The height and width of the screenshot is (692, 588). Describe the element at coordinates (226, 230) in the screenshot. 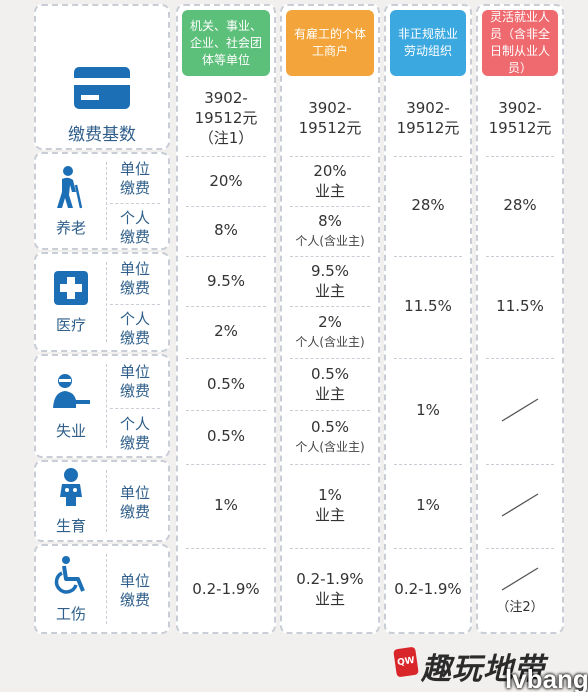

I see `pension-personal-rate: 8%` at that location.